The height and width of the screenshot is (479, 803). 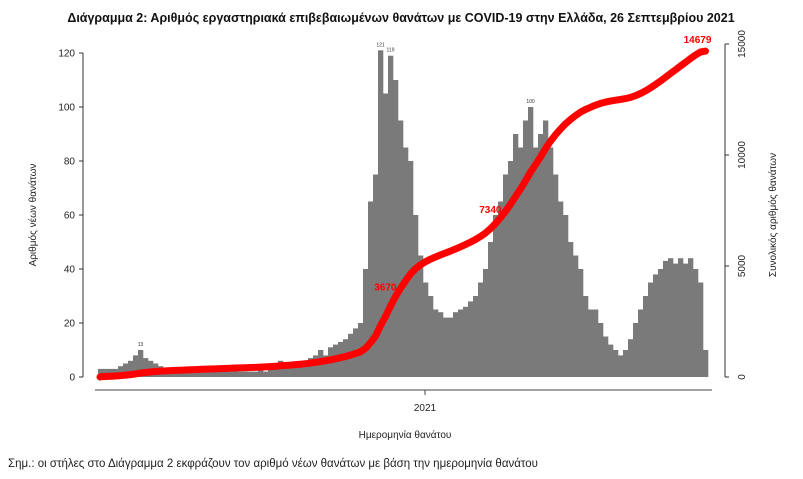 What do you see at coordinates (742, 377) in the screenshot?
I see `y2-tick-label: 0` at bounding box center [742, 377].